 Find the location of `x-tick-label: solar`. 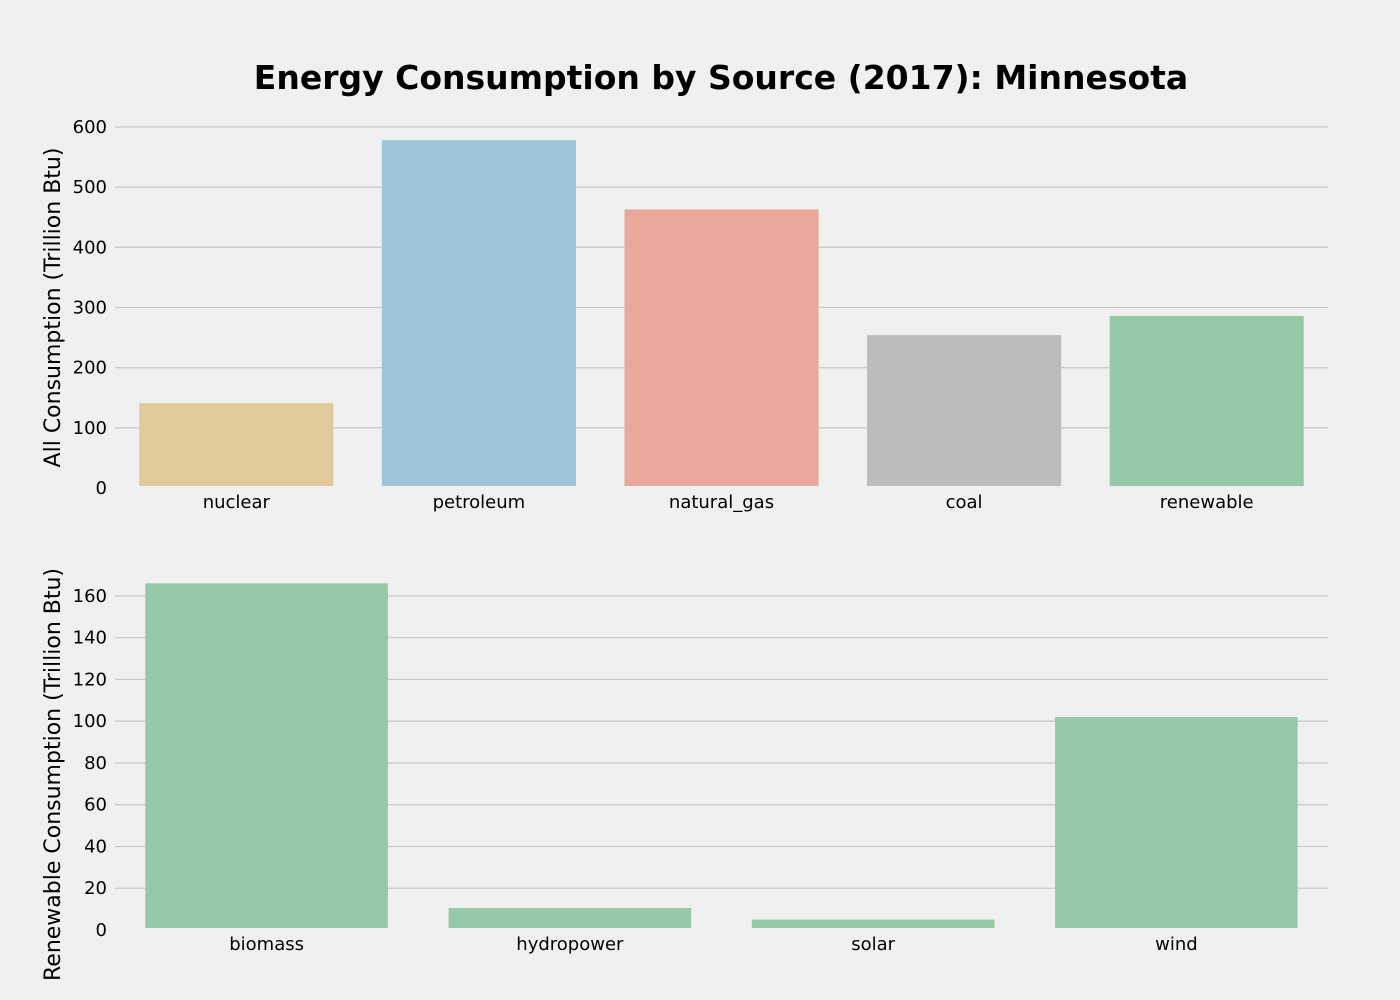

x-tick-label: solar is located at coordinates (873, 944).